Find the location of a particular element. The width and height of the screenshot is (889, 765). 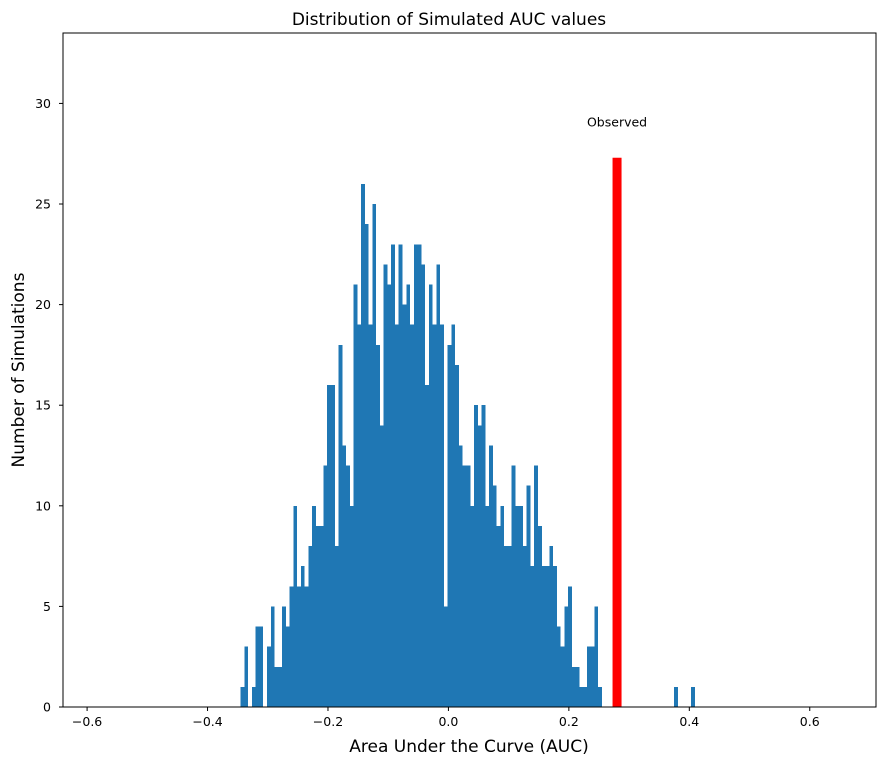

x-tick-label: −0.6 is located at coordinates (87, 721).